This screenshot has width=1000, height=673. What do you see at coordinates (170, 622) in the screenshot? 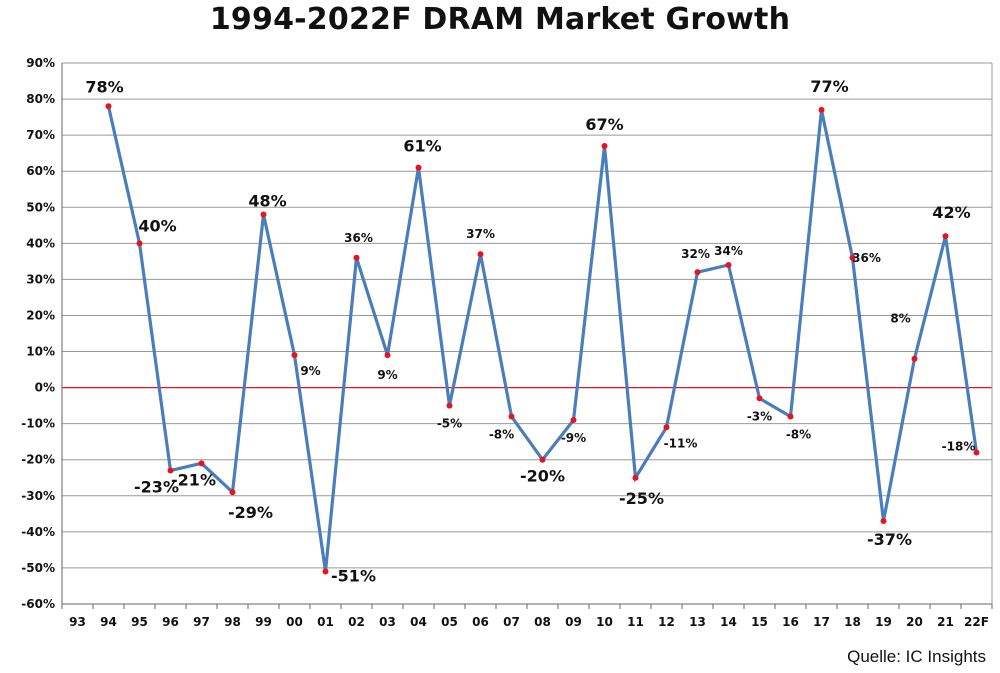
I see `x-tick-label: 96` at bounding box center [170, 622].